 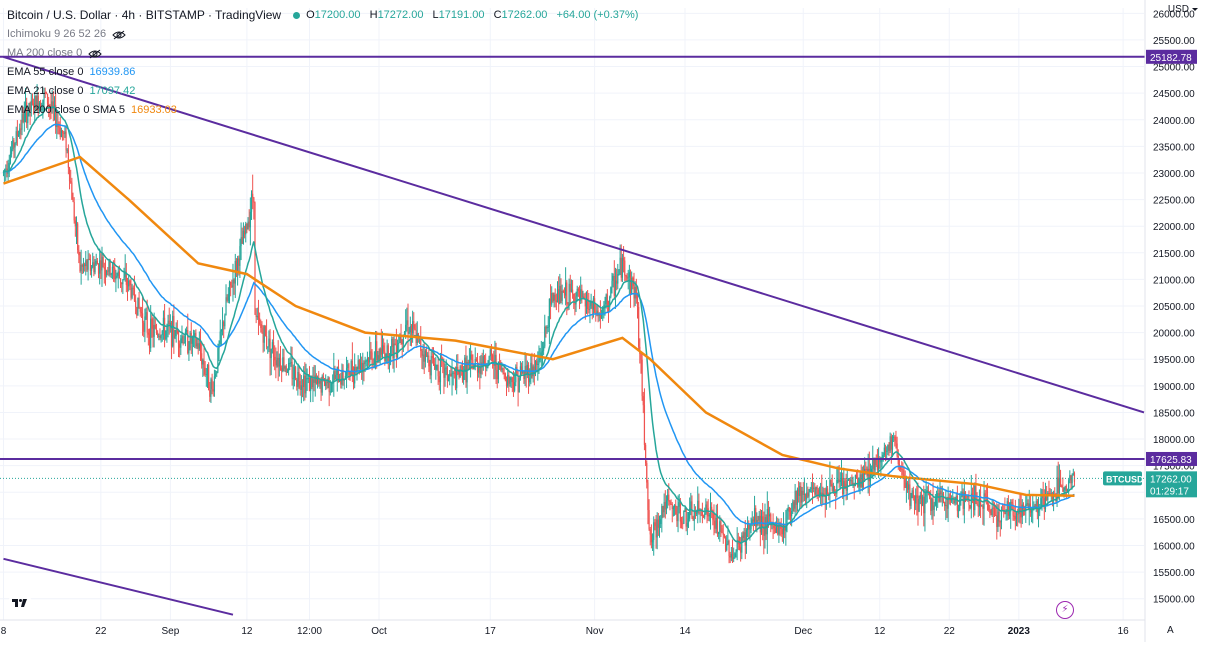 What do you see at coordinates (112, 72) in the screenshot?
I see `indicator-value: 16939.86` at bounding box center [112, 72].